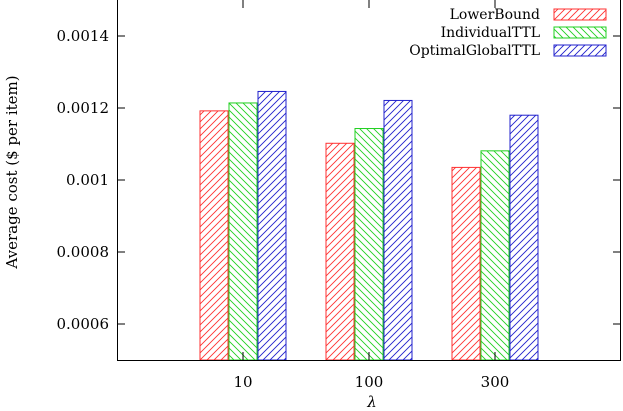 This screenshot has height=411, width=623. I want to click on legend-swatch-LowerBound, so click(580, 14).